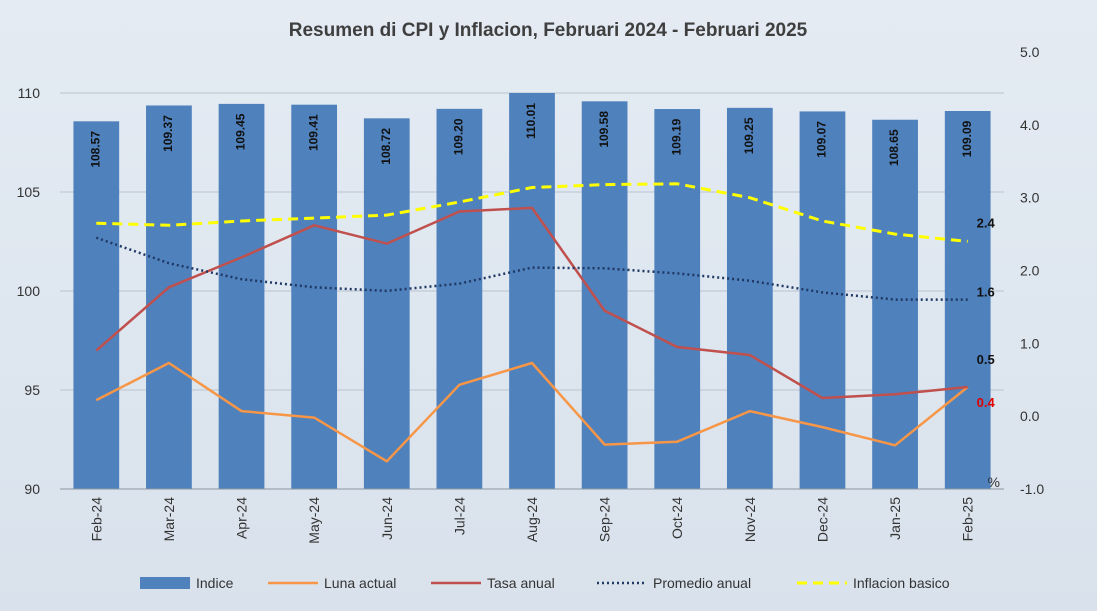 The height and width of the screenshot is (611, 1097). Describe the element at coordinates (242, 518) in the screenshot. I see `x-tick-label: Apr-24` at that location.